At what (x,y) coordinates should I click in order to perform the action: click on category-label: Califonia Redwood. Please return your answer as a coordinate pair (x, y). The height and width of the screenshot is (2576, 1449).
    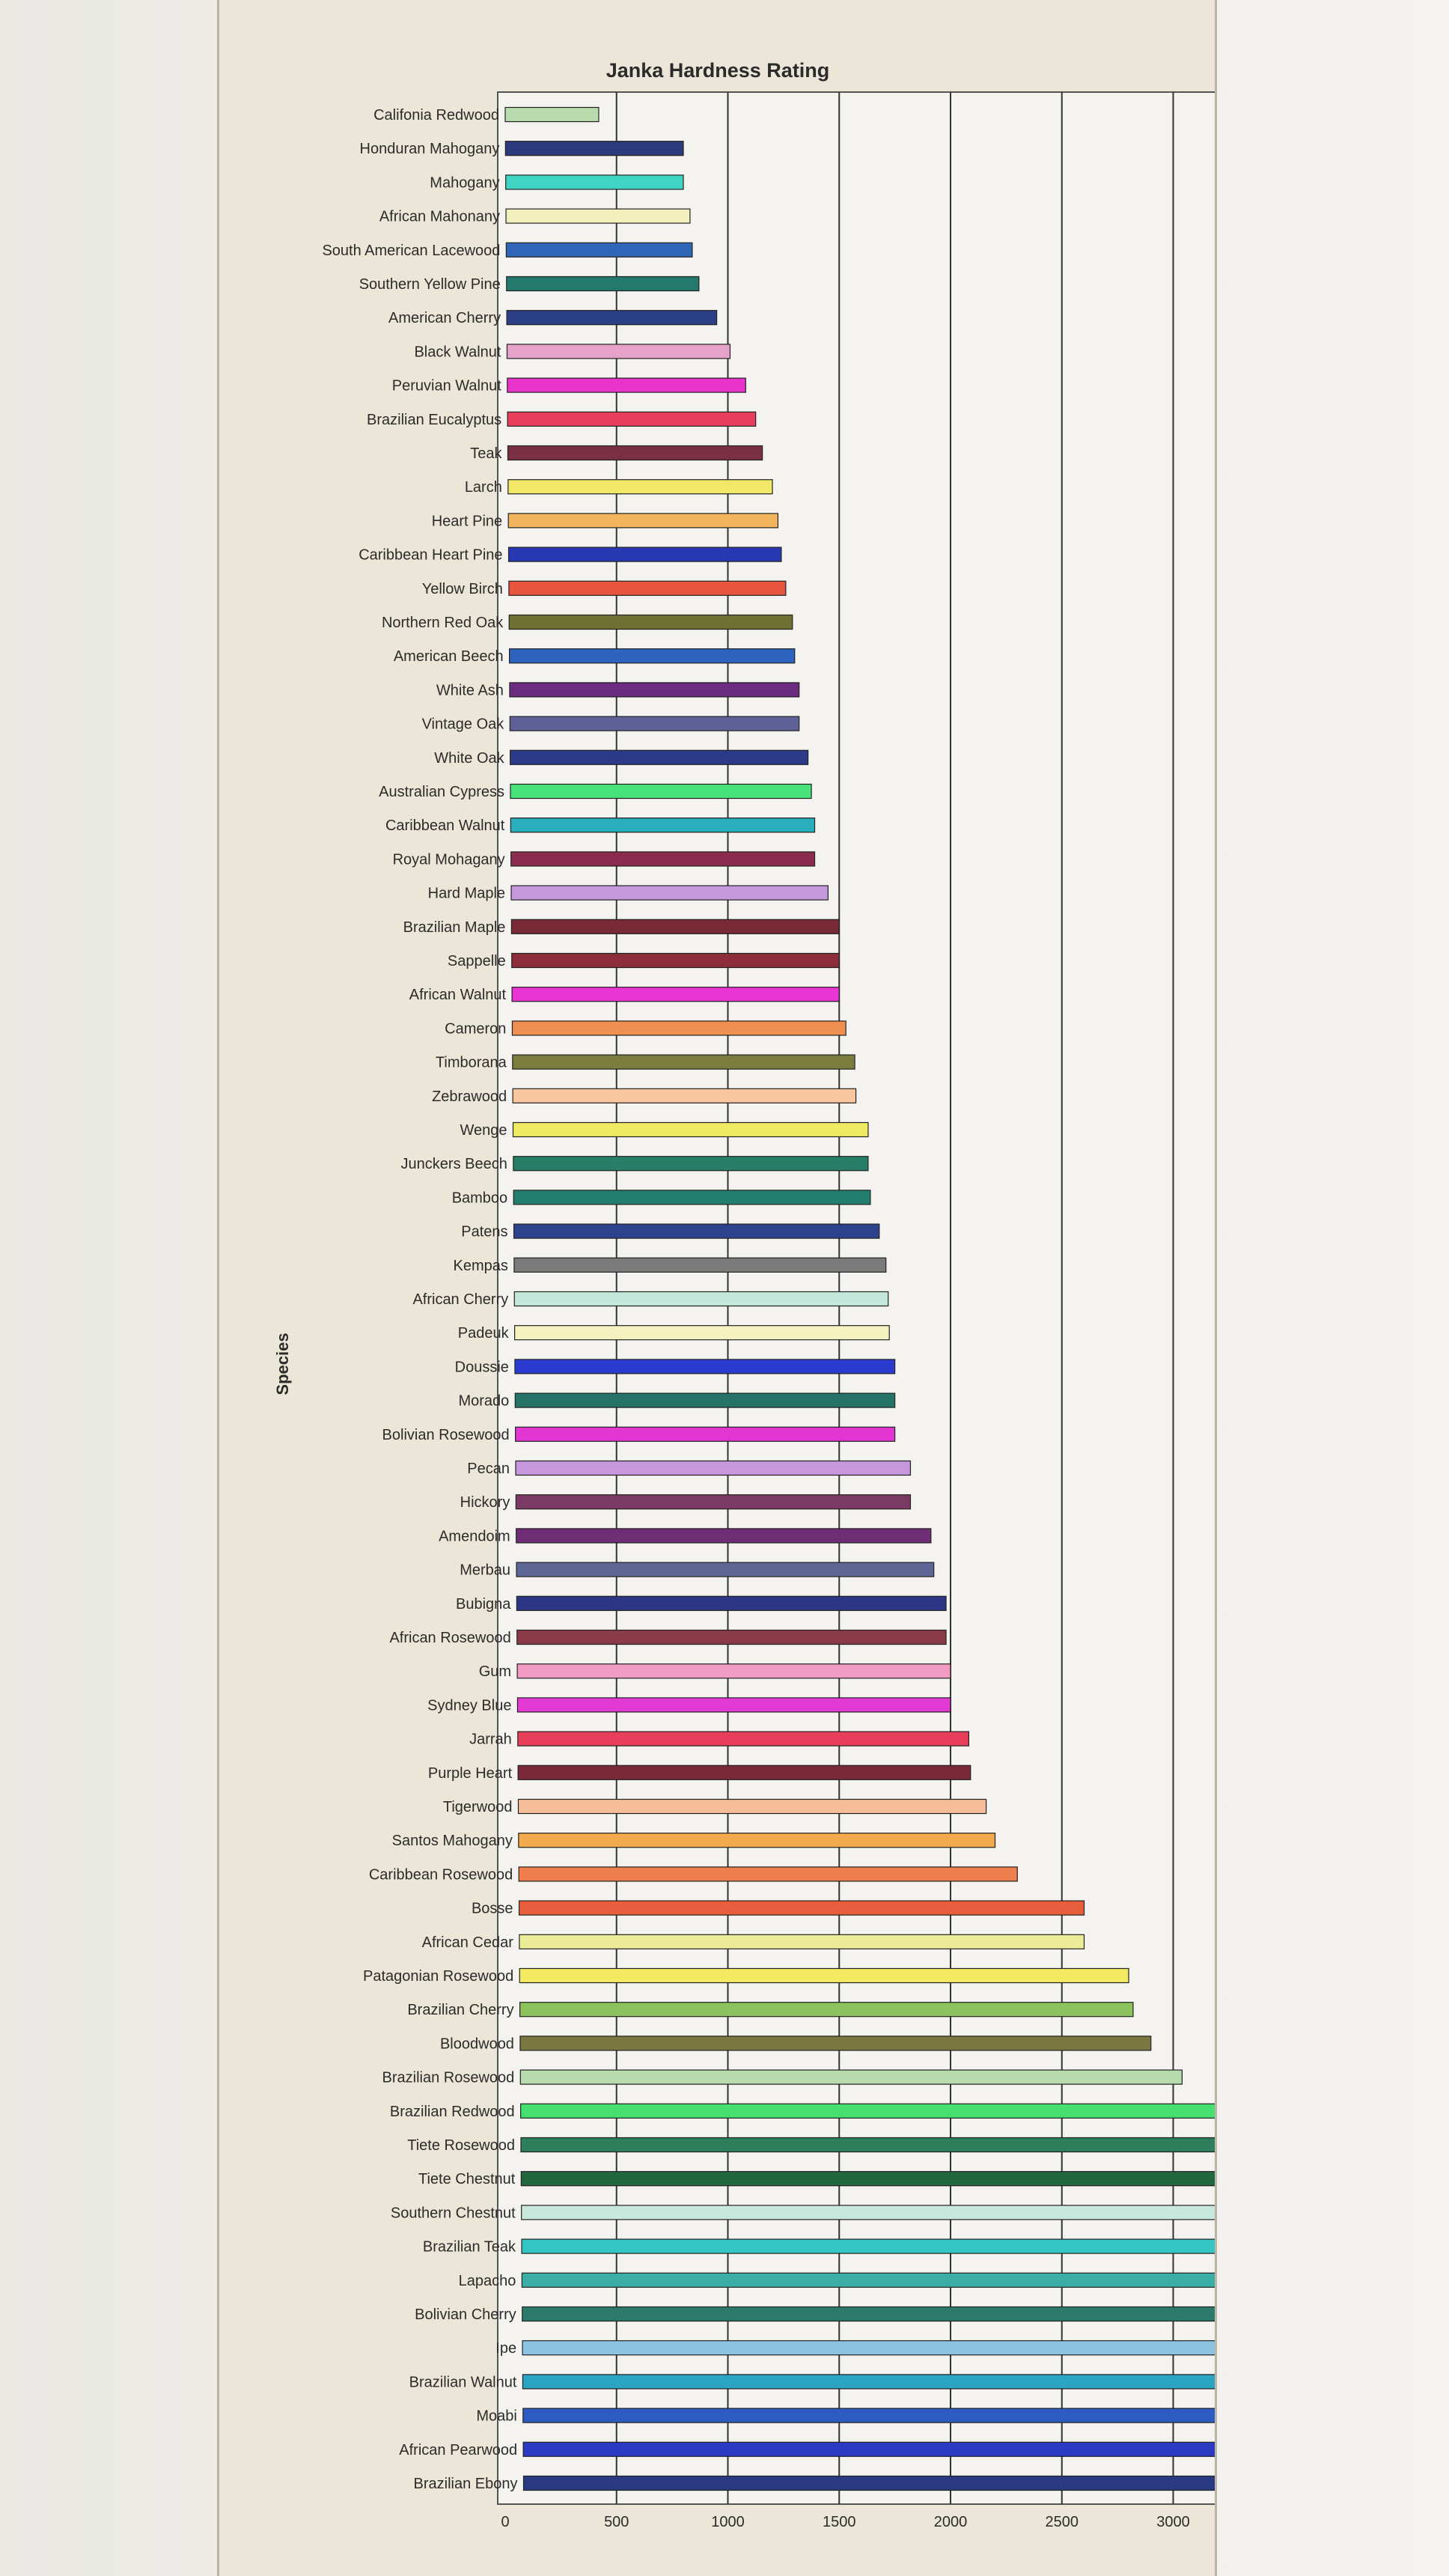
    Looking at the image, I should click on (436, 115).